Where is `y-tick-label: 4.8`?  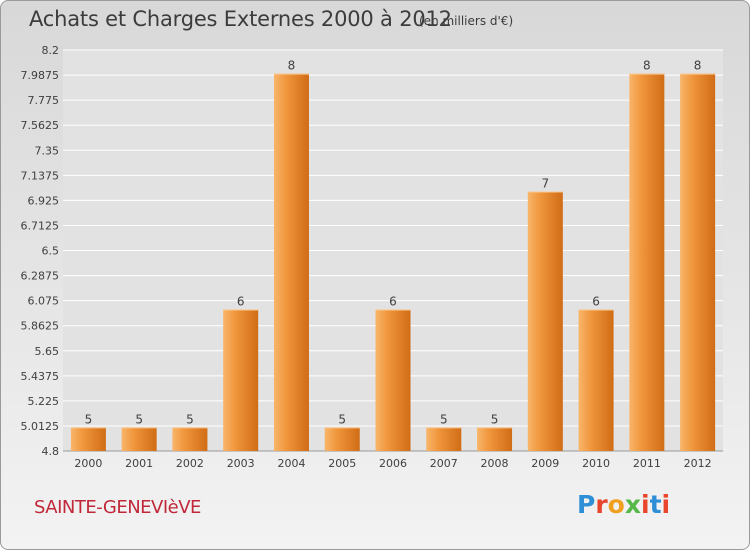
y-tick-label: 4.8 is located at coordinates (51, 451).